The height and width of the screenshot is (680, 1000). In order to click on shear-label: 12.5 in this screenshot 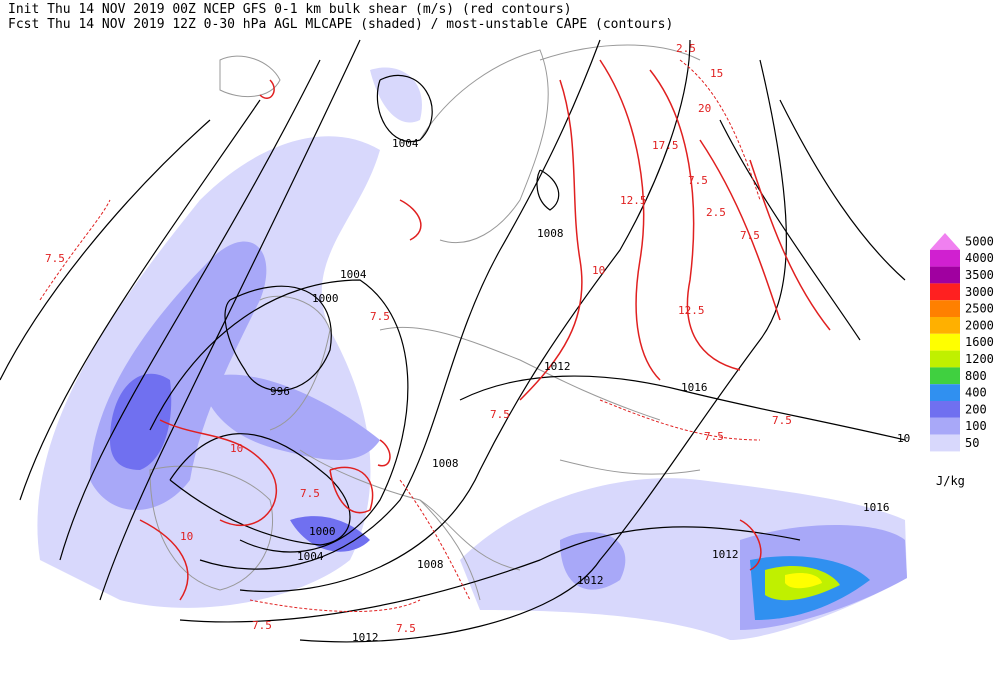, I will do `click(633, 200)`.